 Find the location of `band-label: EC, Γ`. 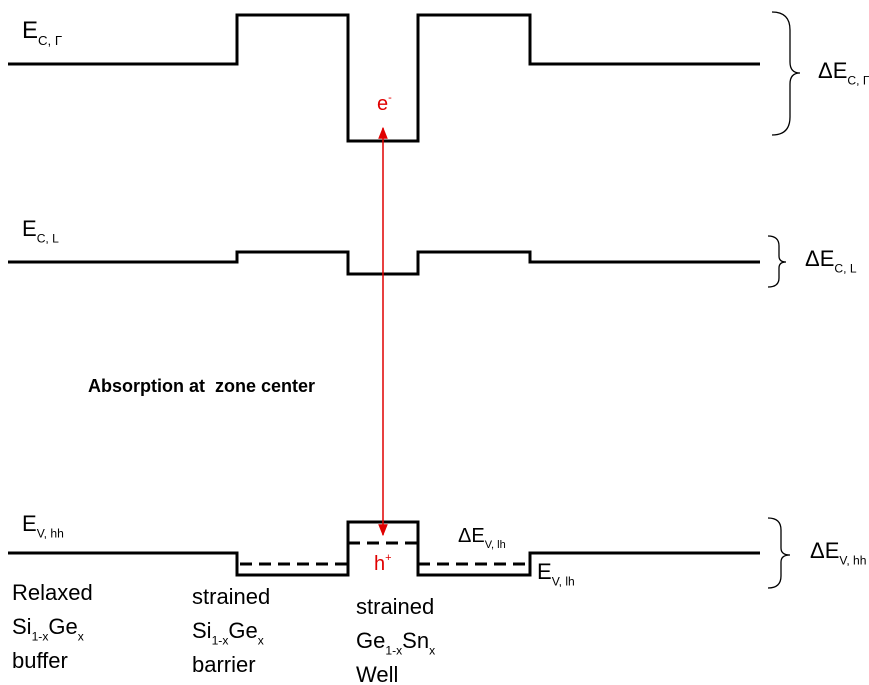

band-label: EC, Γ is located at coordinates (42, 32).